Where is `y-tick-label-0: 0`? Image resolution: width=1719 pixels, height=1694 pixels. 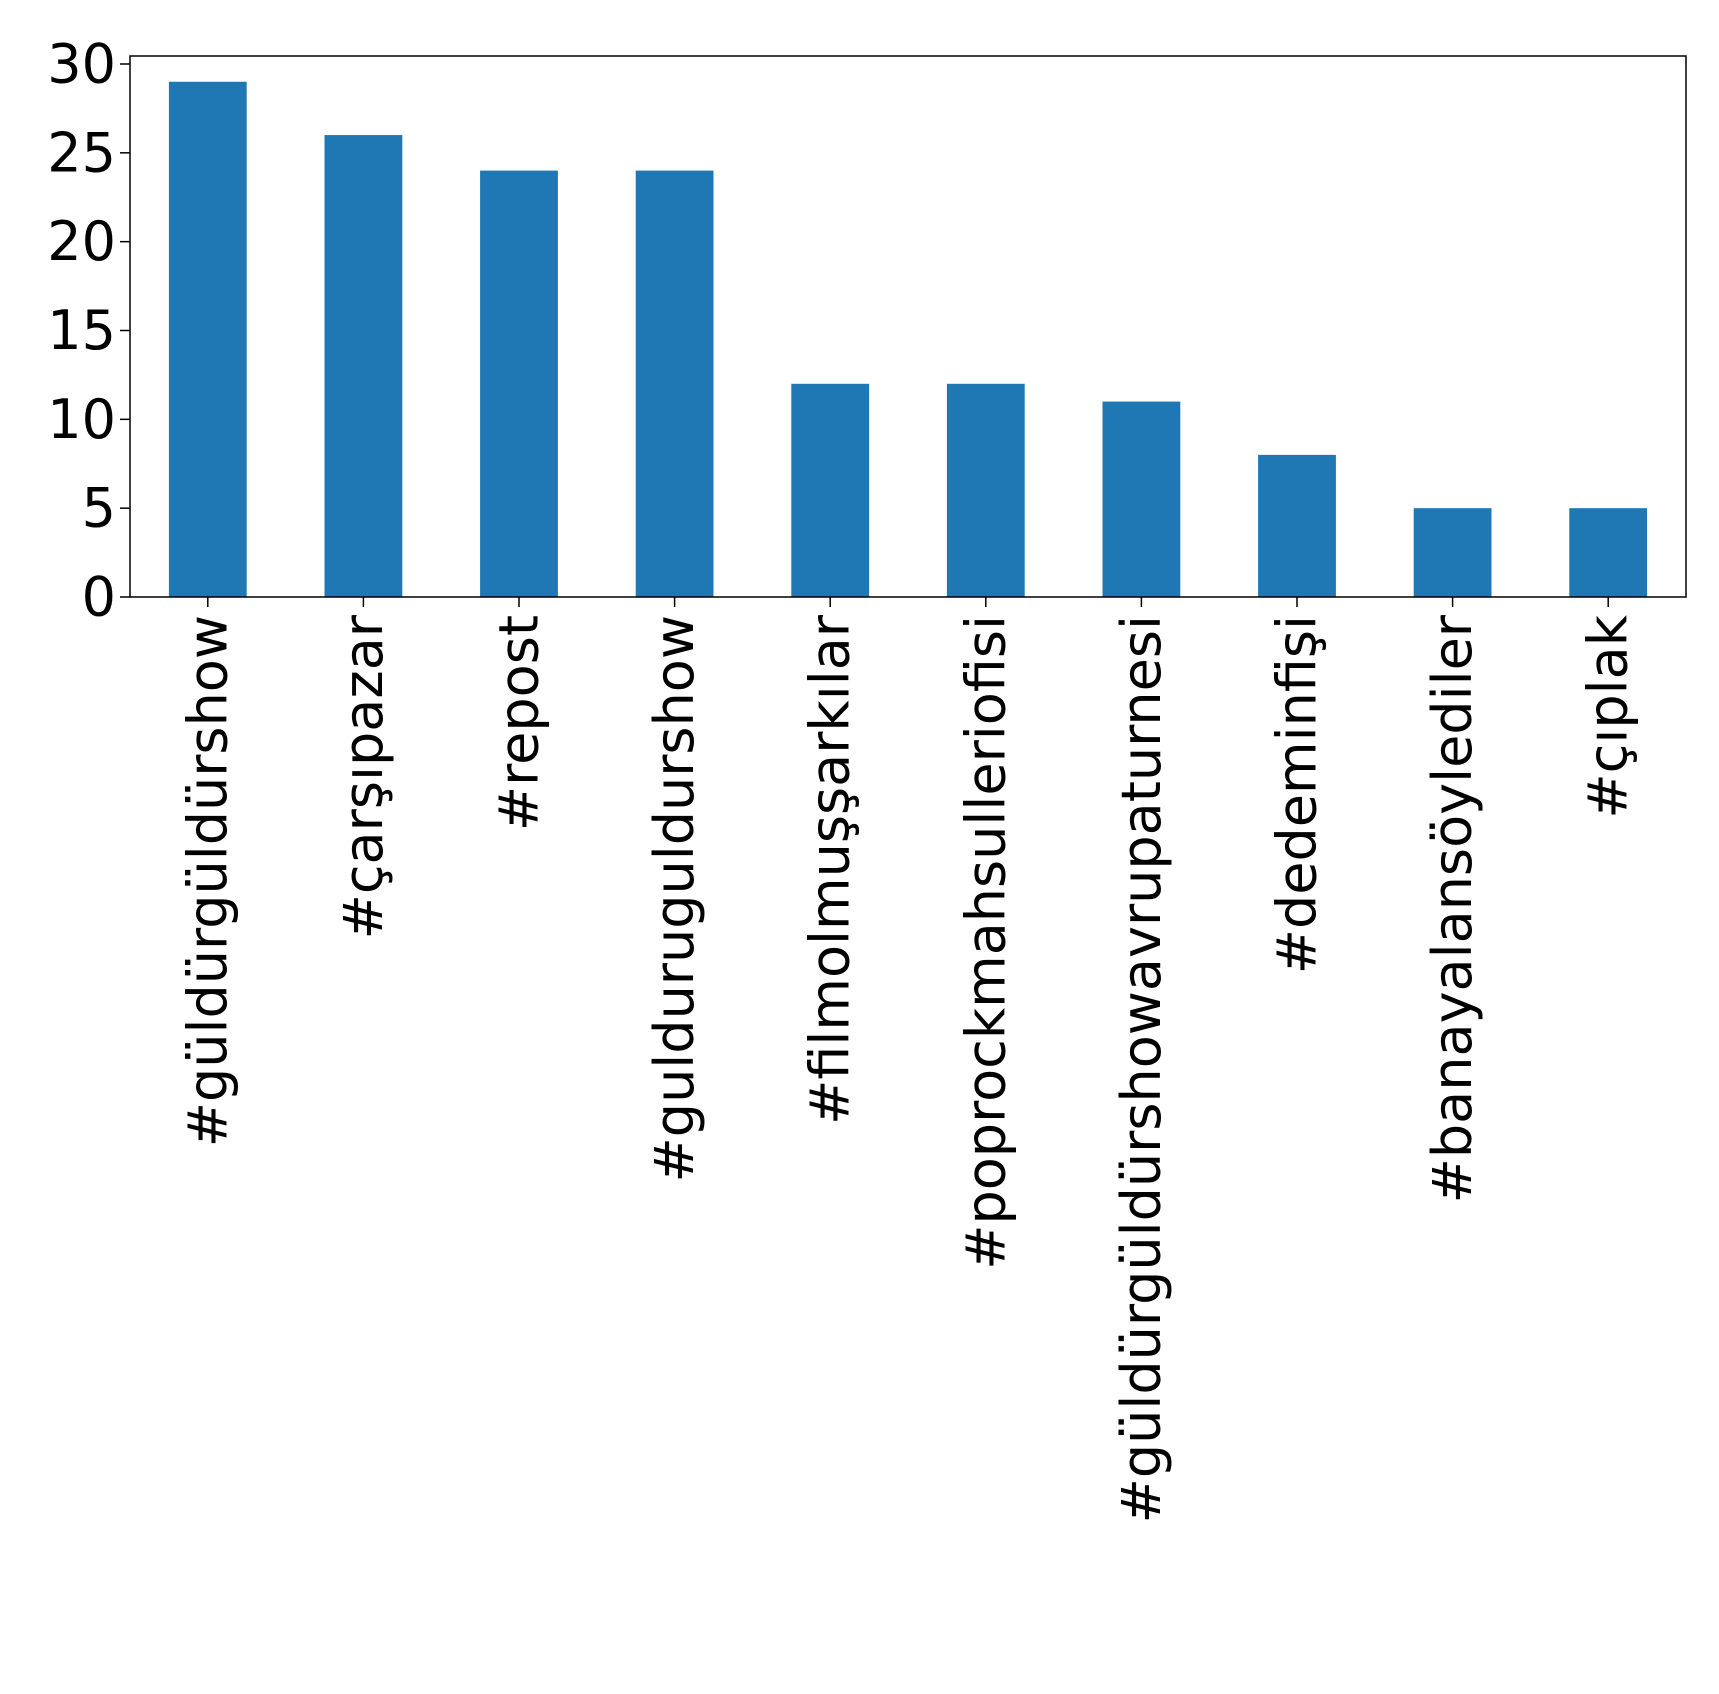
y-tick-label-0: 0 is located at coordinates (99, 597).